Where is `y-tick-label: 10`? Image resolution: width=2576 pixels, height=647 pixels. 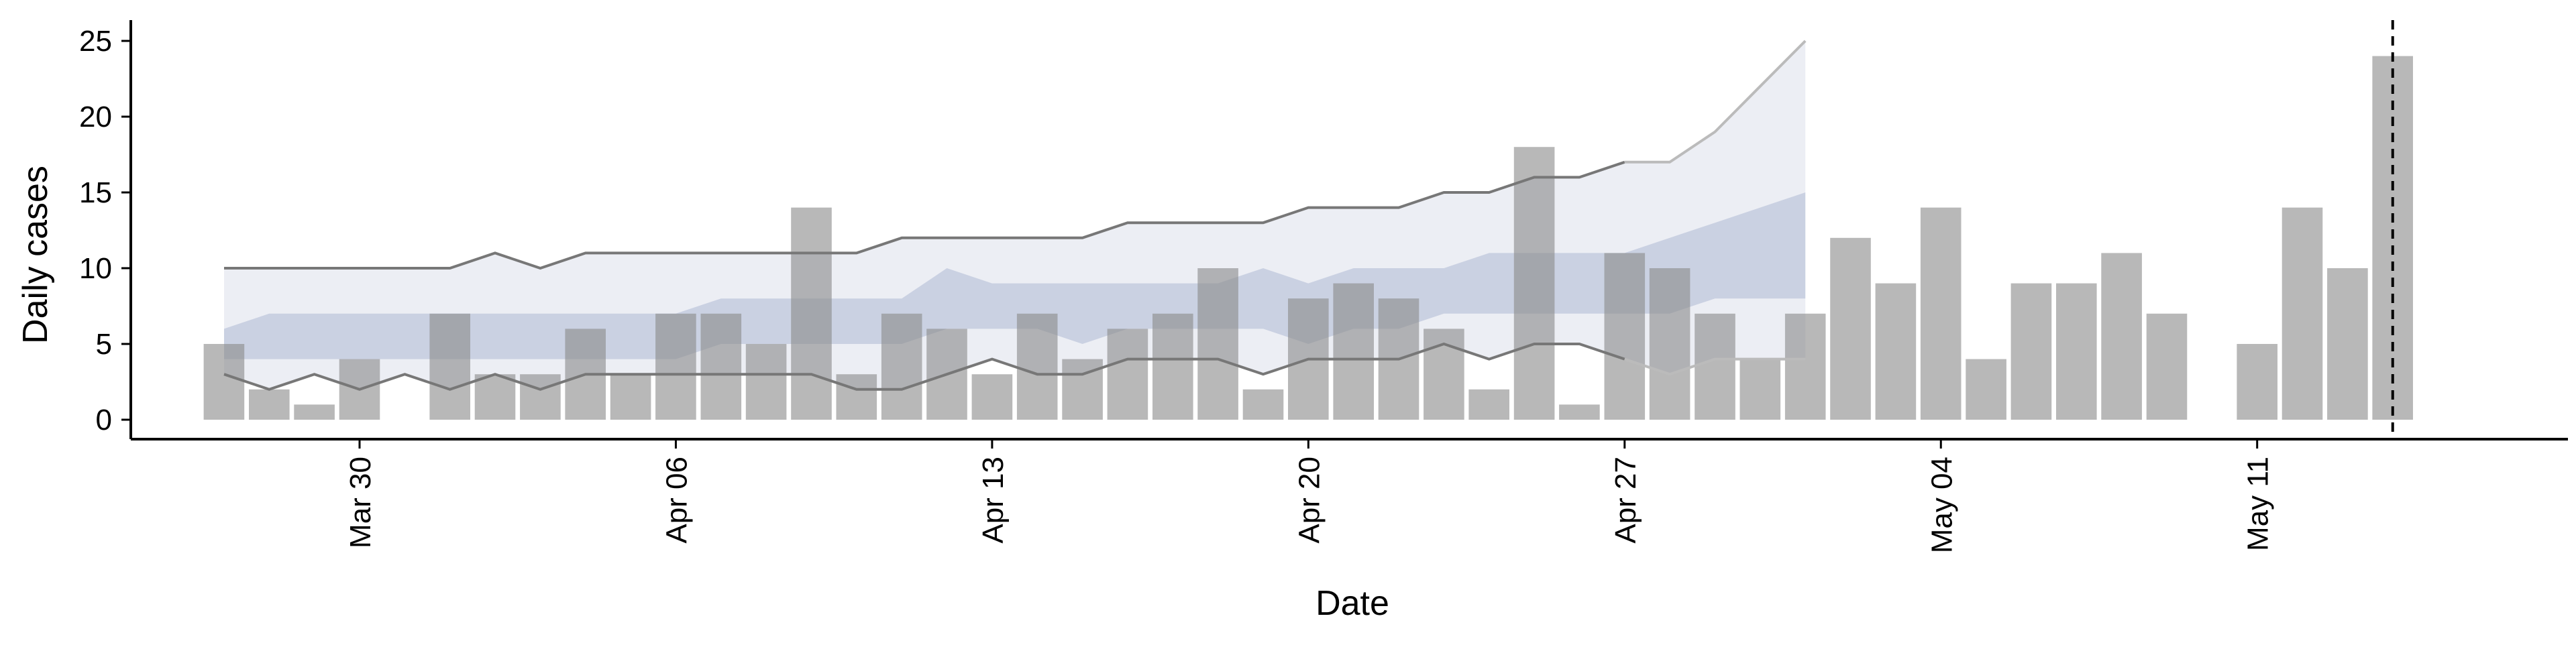 y-tick-label: 10 is located at coordinates (95, 268).